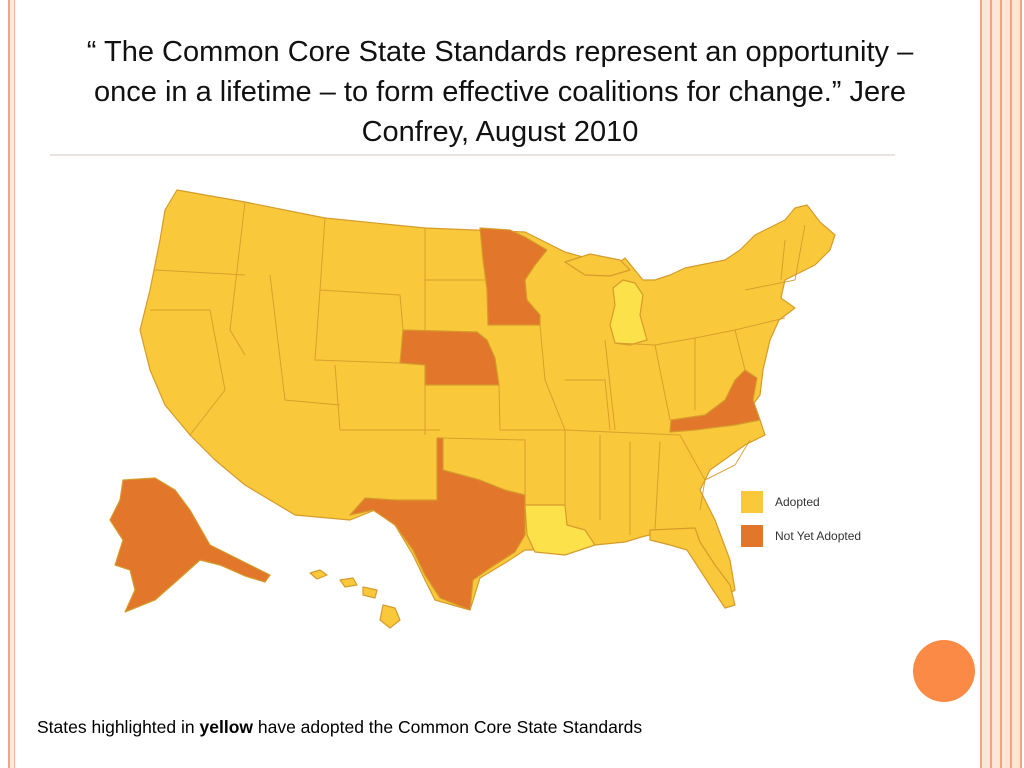 This screenshot has width=1024, height=768. I want to click on legend-item-adopted: Adopted, so click(801, 502).